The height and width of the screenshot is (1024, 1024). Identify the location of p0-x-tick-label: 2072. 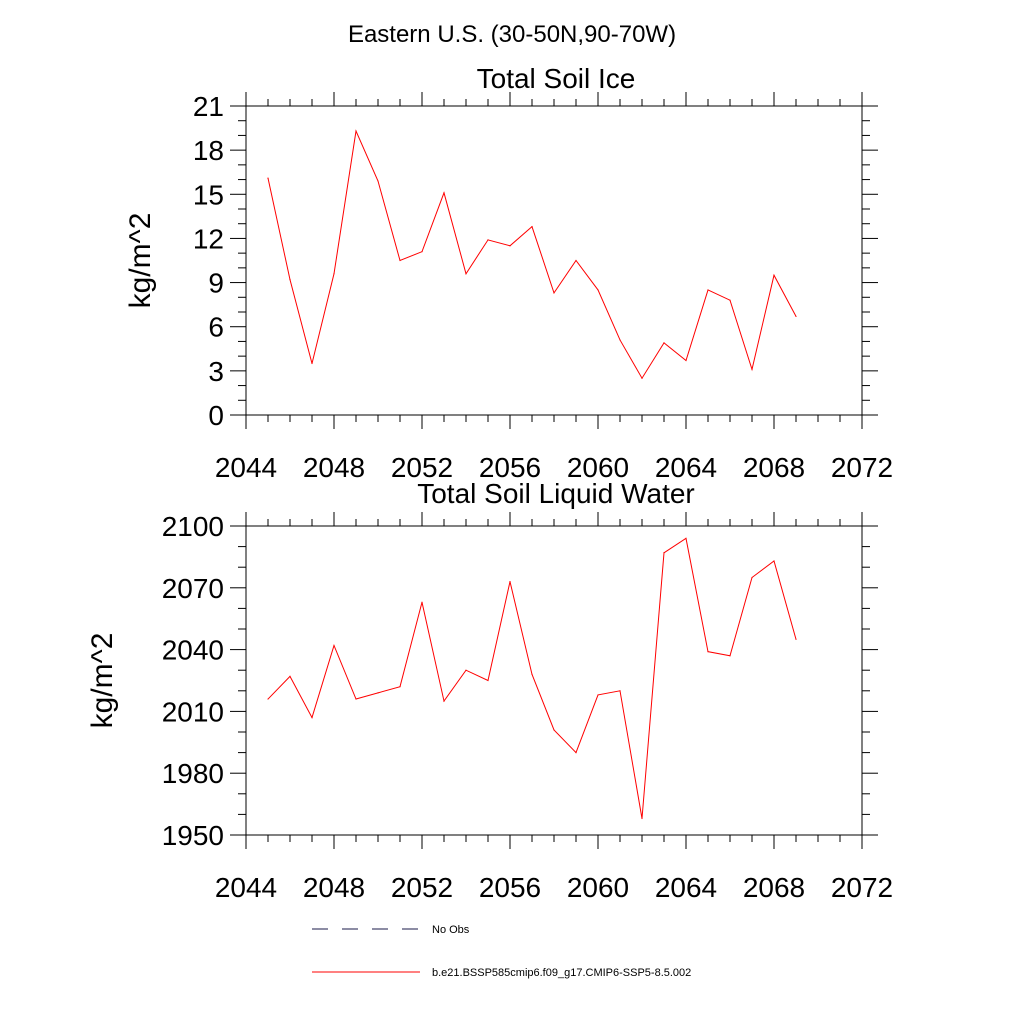
(862, 467).